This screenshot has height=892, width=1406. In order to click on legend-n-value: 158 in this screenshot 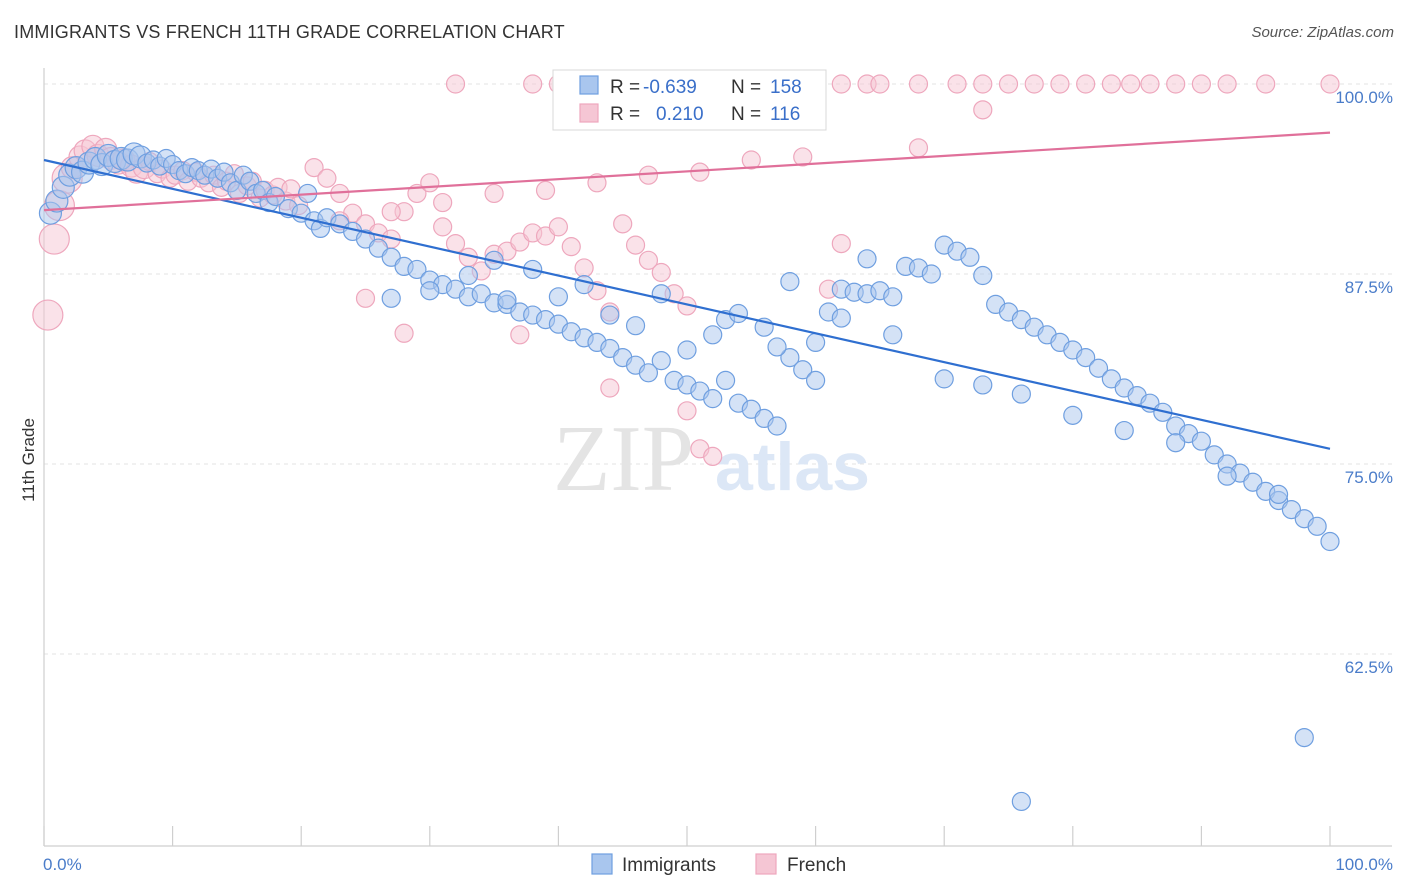, I will do `click(786, 87)`.